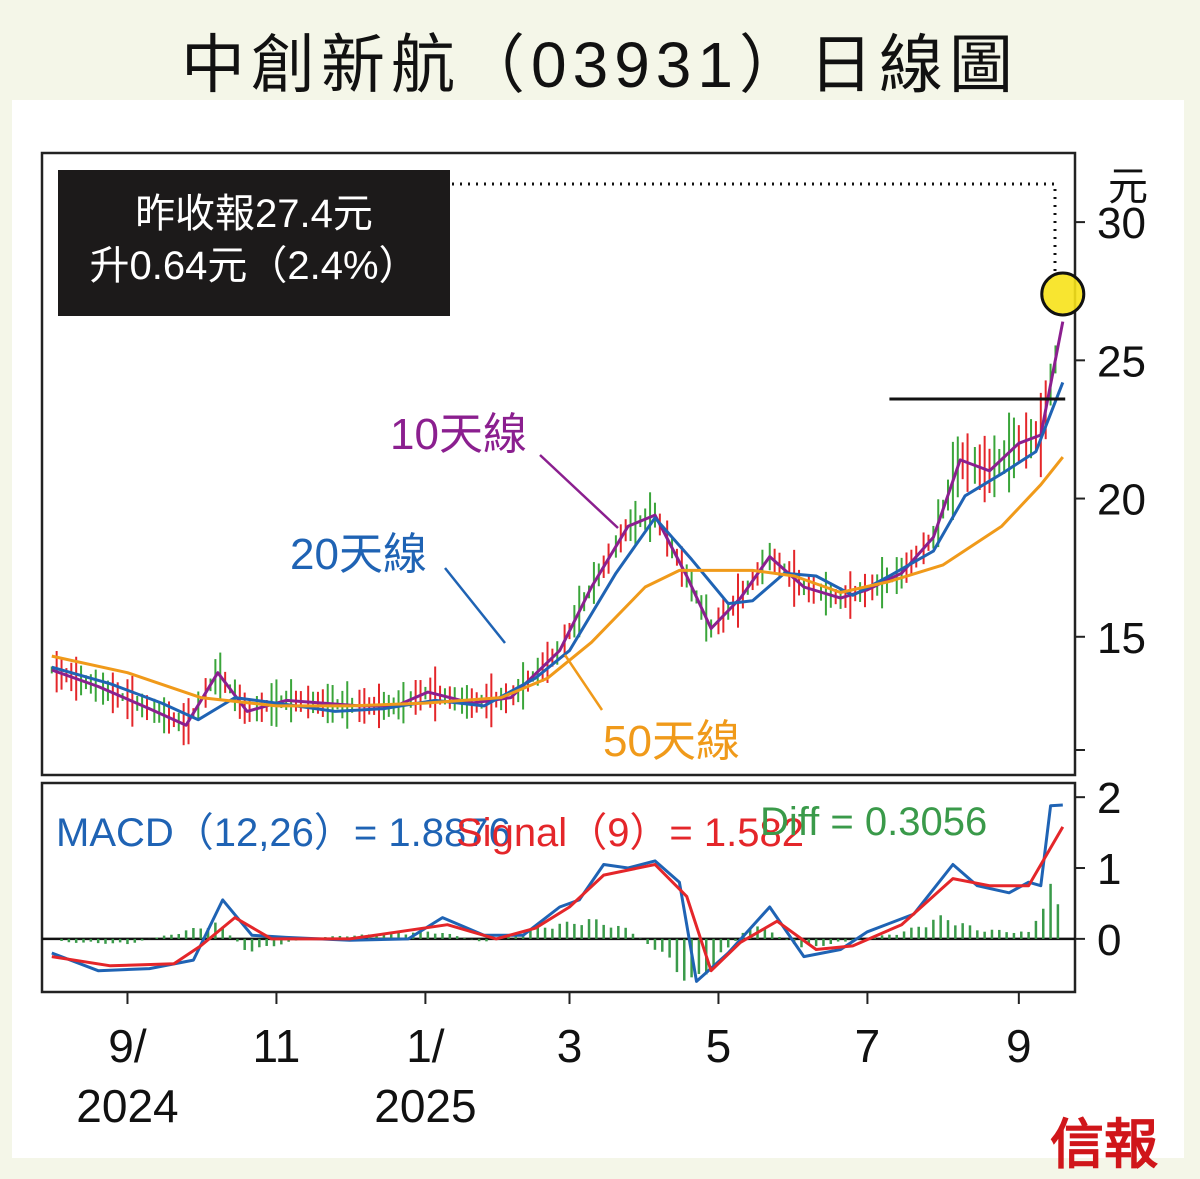  Describe the element at coordinates (1109, 798) in the screenshot. I see `macd-y-tick-label-2: 2` at that location.